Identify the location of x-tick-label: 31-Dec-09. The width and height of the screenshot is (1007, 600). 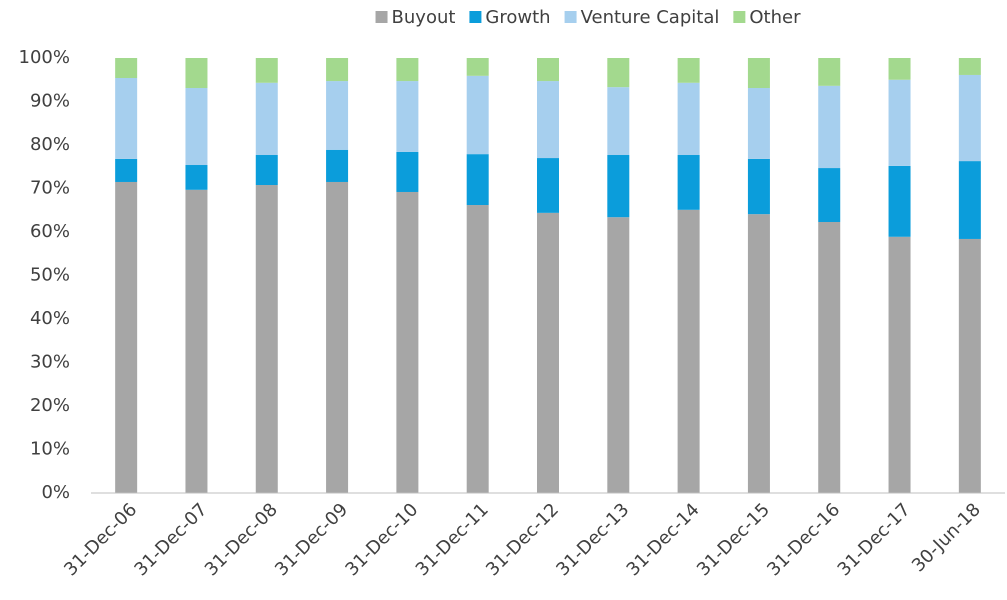
(311, 539).